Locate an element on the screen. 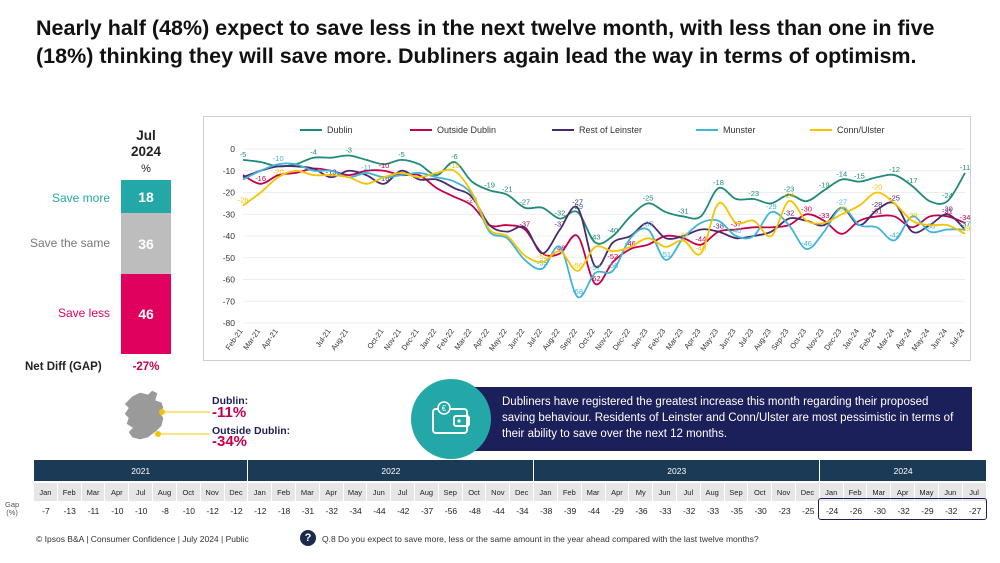 This screenshot has height=563, width=1000. save-same-bar: 36 is located at coordinates (146, 243).